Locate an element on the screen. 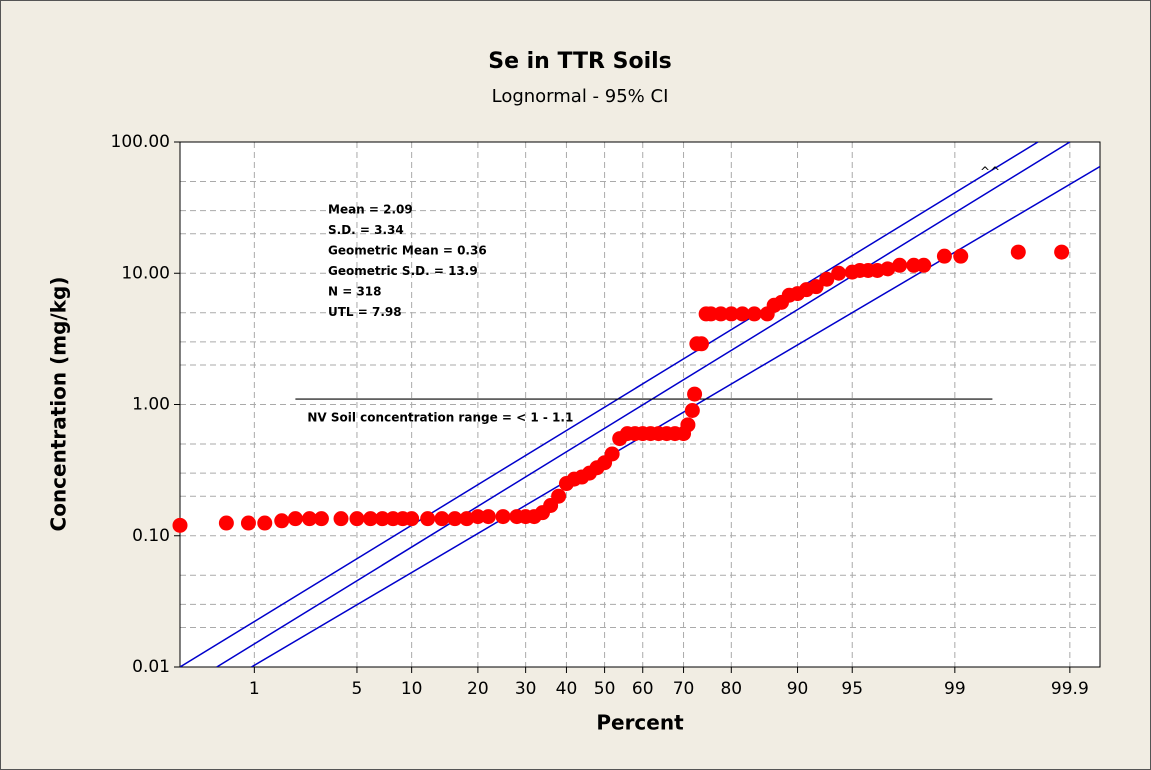  x-tick-label: 70 is located at coordinates (684, 689).